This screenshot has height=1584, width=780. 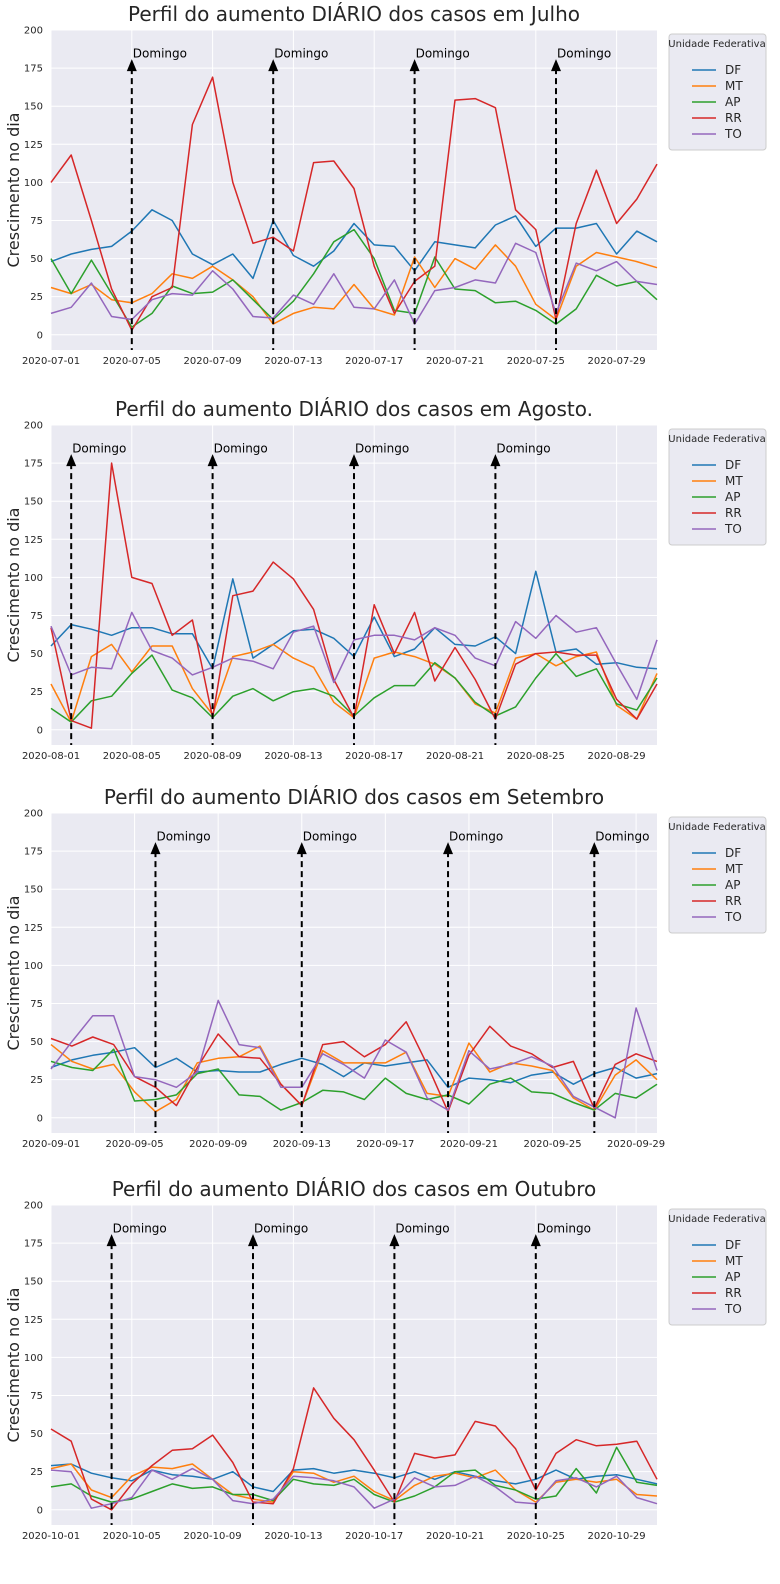 I want to click on x-tick-label: 2020-08-09, so click(x=213, y=756).